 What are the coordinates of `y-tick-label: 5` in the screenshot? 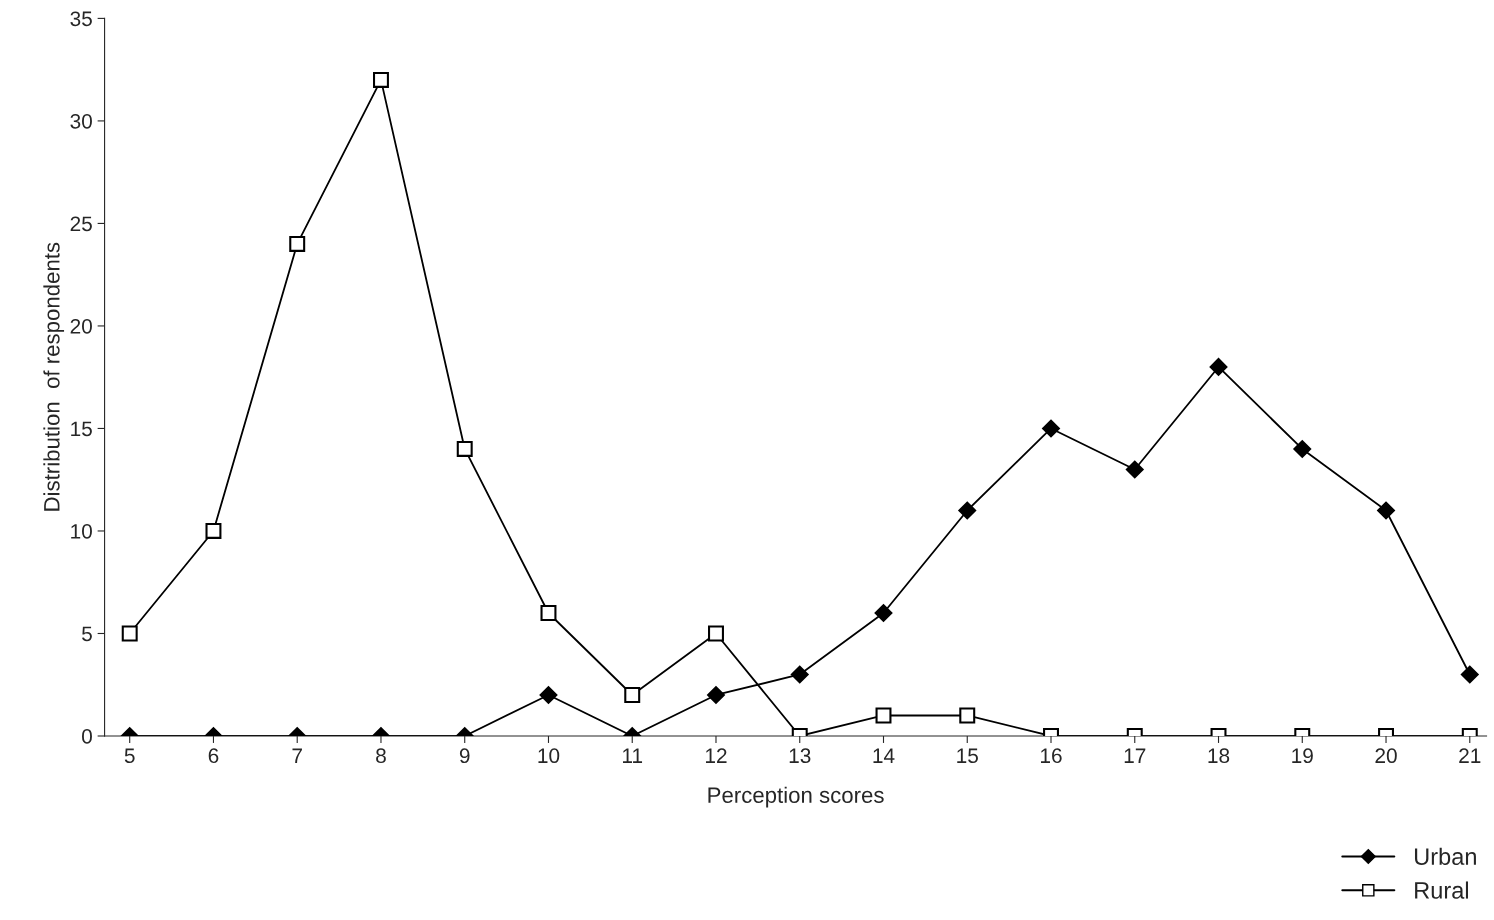 It's located at (87, 634).